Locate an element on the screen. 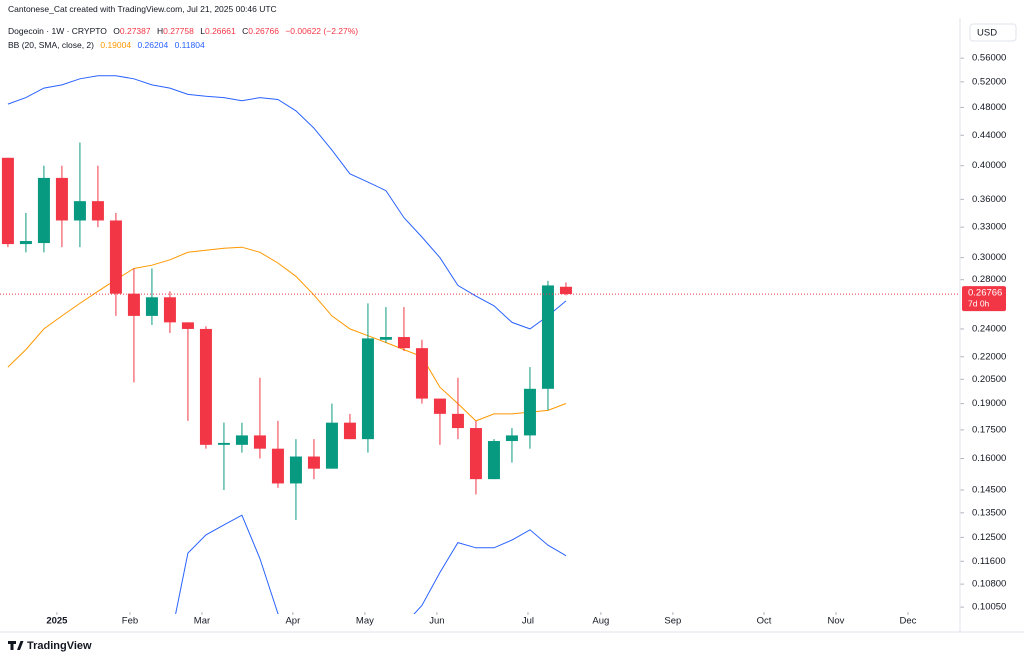 Image resolution: width=1024 pixels, height=658 pixels. x-tick-label: Jul is located at coordinates (528, 621).